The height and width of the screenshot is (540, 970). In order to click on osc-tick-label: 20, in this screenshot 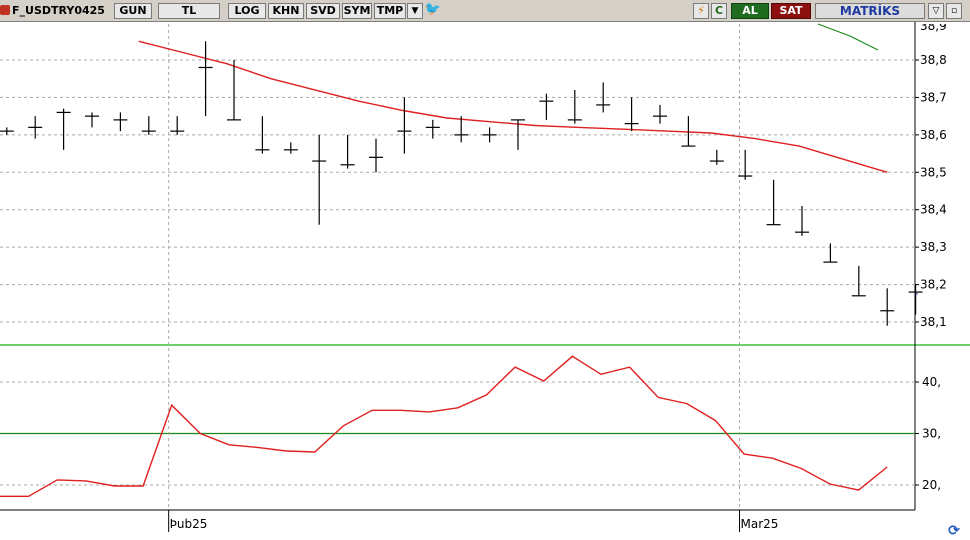, I will do `click(931, 485)`.